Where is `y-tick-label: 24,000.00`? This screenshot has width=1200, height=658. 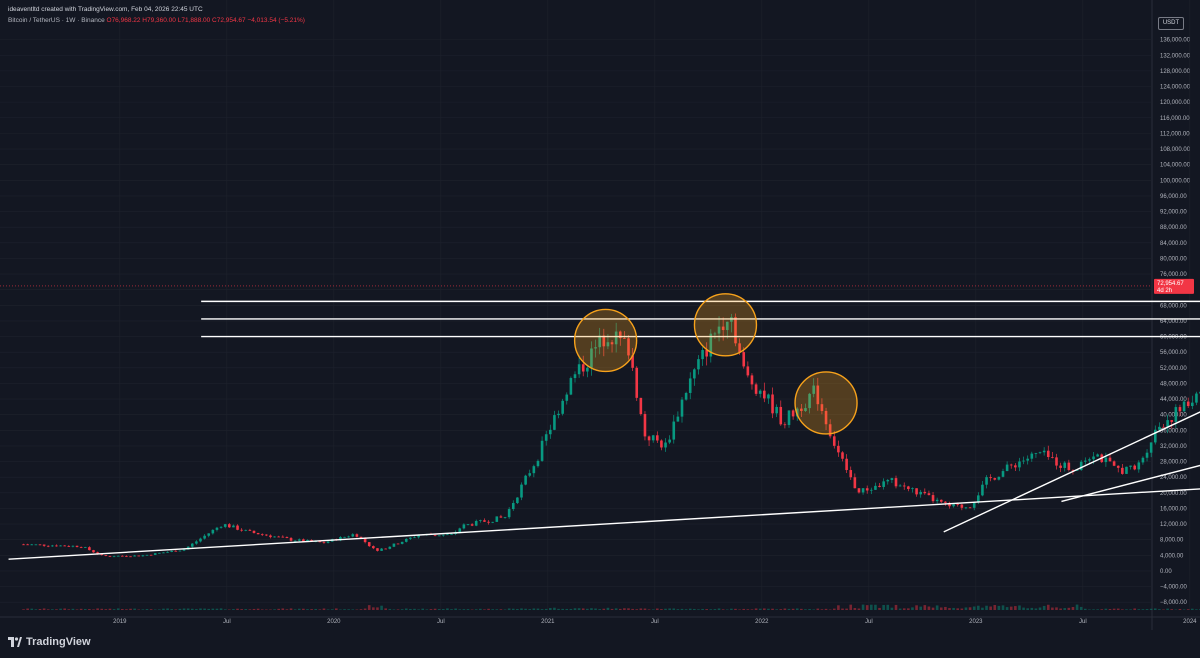
y-tick-label: 24,000.00 is located at coordinates (1173, 478).